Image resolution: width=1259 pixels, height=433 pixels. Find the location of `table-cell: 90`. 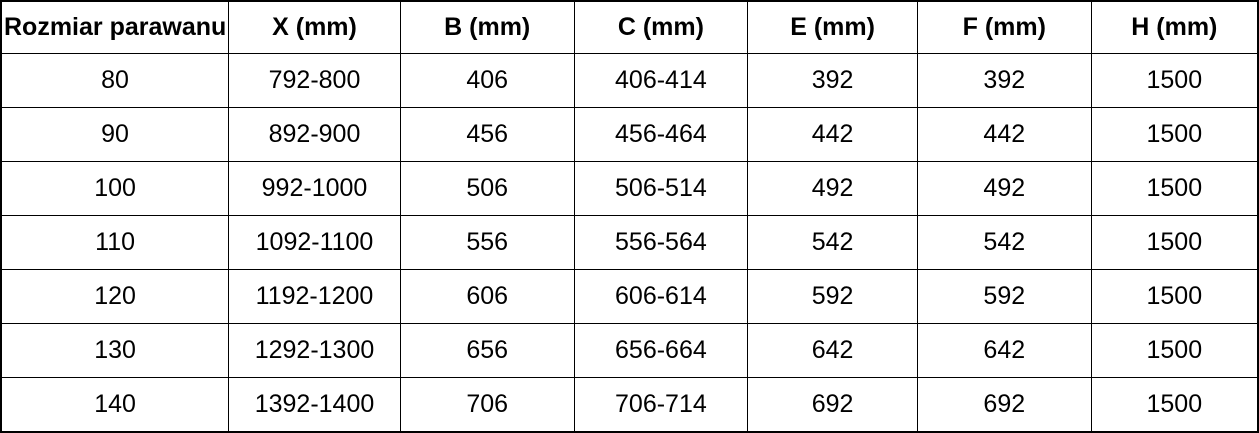

table-cell: 90 is located at coordinates (115, 134).